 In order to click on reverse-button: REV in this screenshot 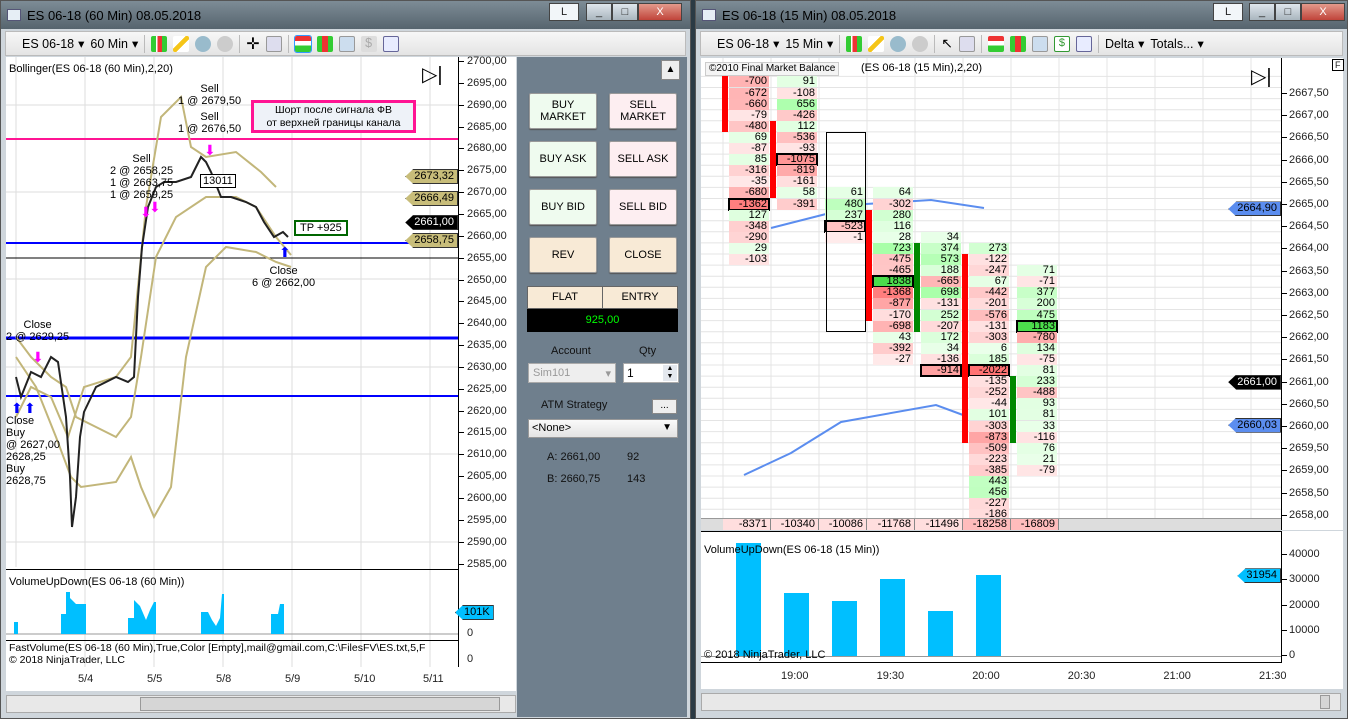, I will do `click(563, 255)`.